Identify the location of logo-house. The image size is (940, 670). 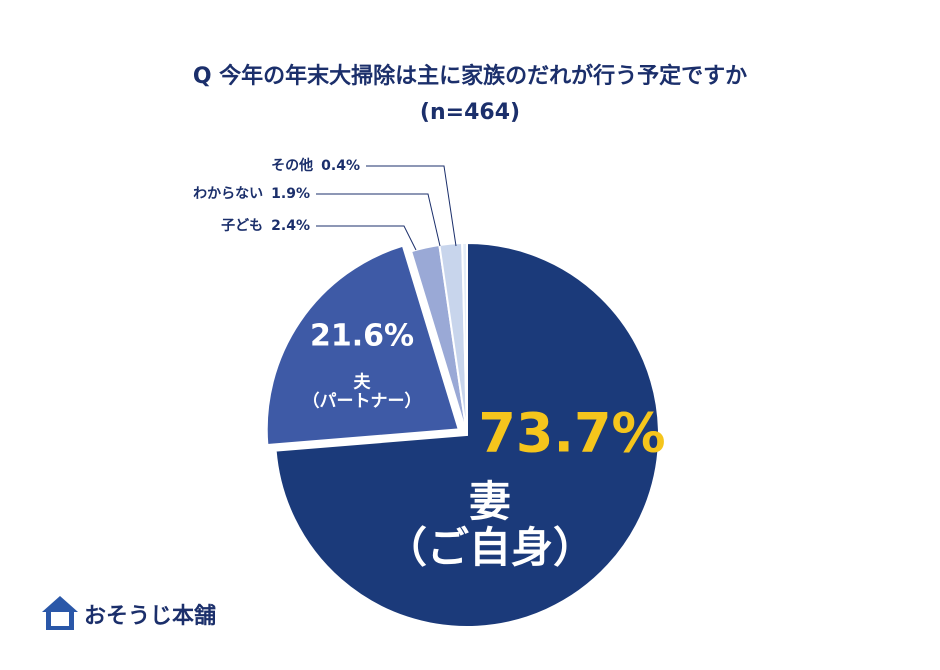
(60, 613).